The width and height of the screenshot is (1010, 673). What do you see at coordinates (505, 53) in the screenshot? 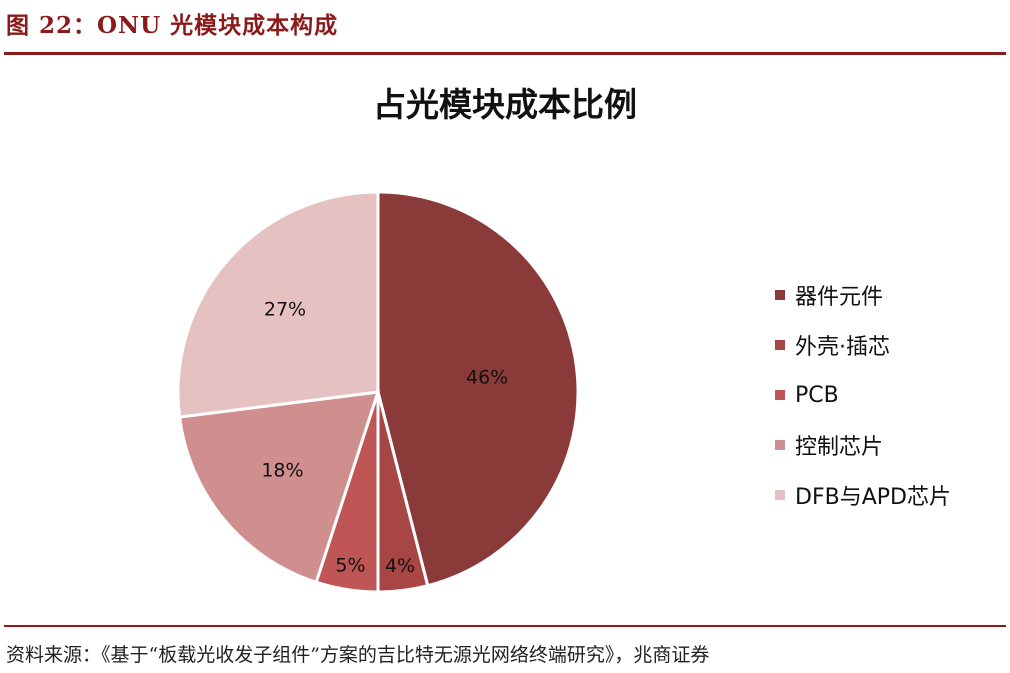
I see `header-rule` at bounding box center [505, 53].